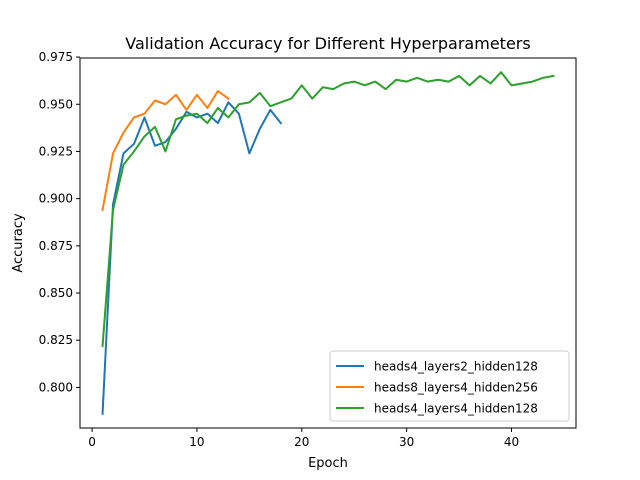 The width and height of the screenshot is (640, 480). I want to click on y-axis: 0.800 0.825 0.850 0.875 0.900 0.925 0.950 0.975, so click(59, 222).